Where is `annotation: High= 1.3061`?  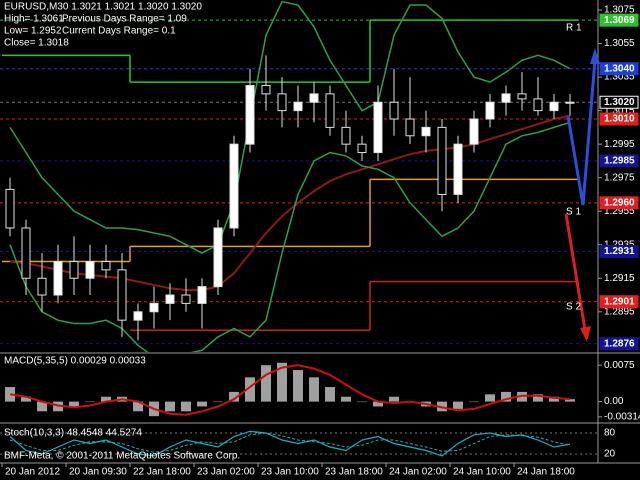
annotation: High= 1.3061 is located at coordinates (34, 19).